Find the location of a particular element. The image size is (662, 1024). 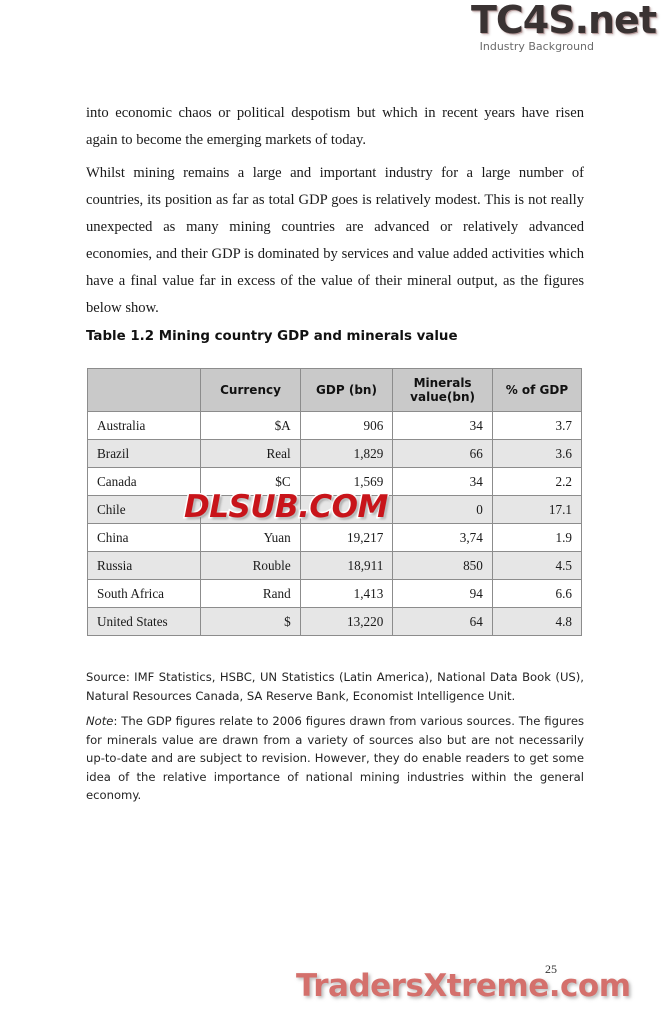

cell-gdp: 13,220 is located at coordinates (346, 621).